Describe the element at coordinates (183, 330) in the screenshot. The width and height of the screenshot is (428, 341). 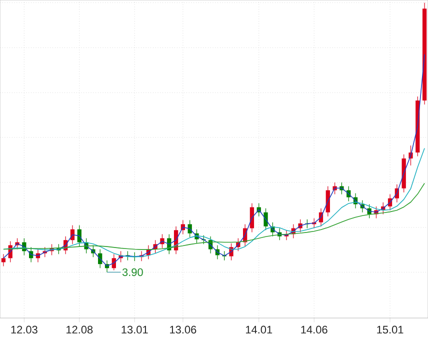
I see `x-tick-label: 13.06` at that location.